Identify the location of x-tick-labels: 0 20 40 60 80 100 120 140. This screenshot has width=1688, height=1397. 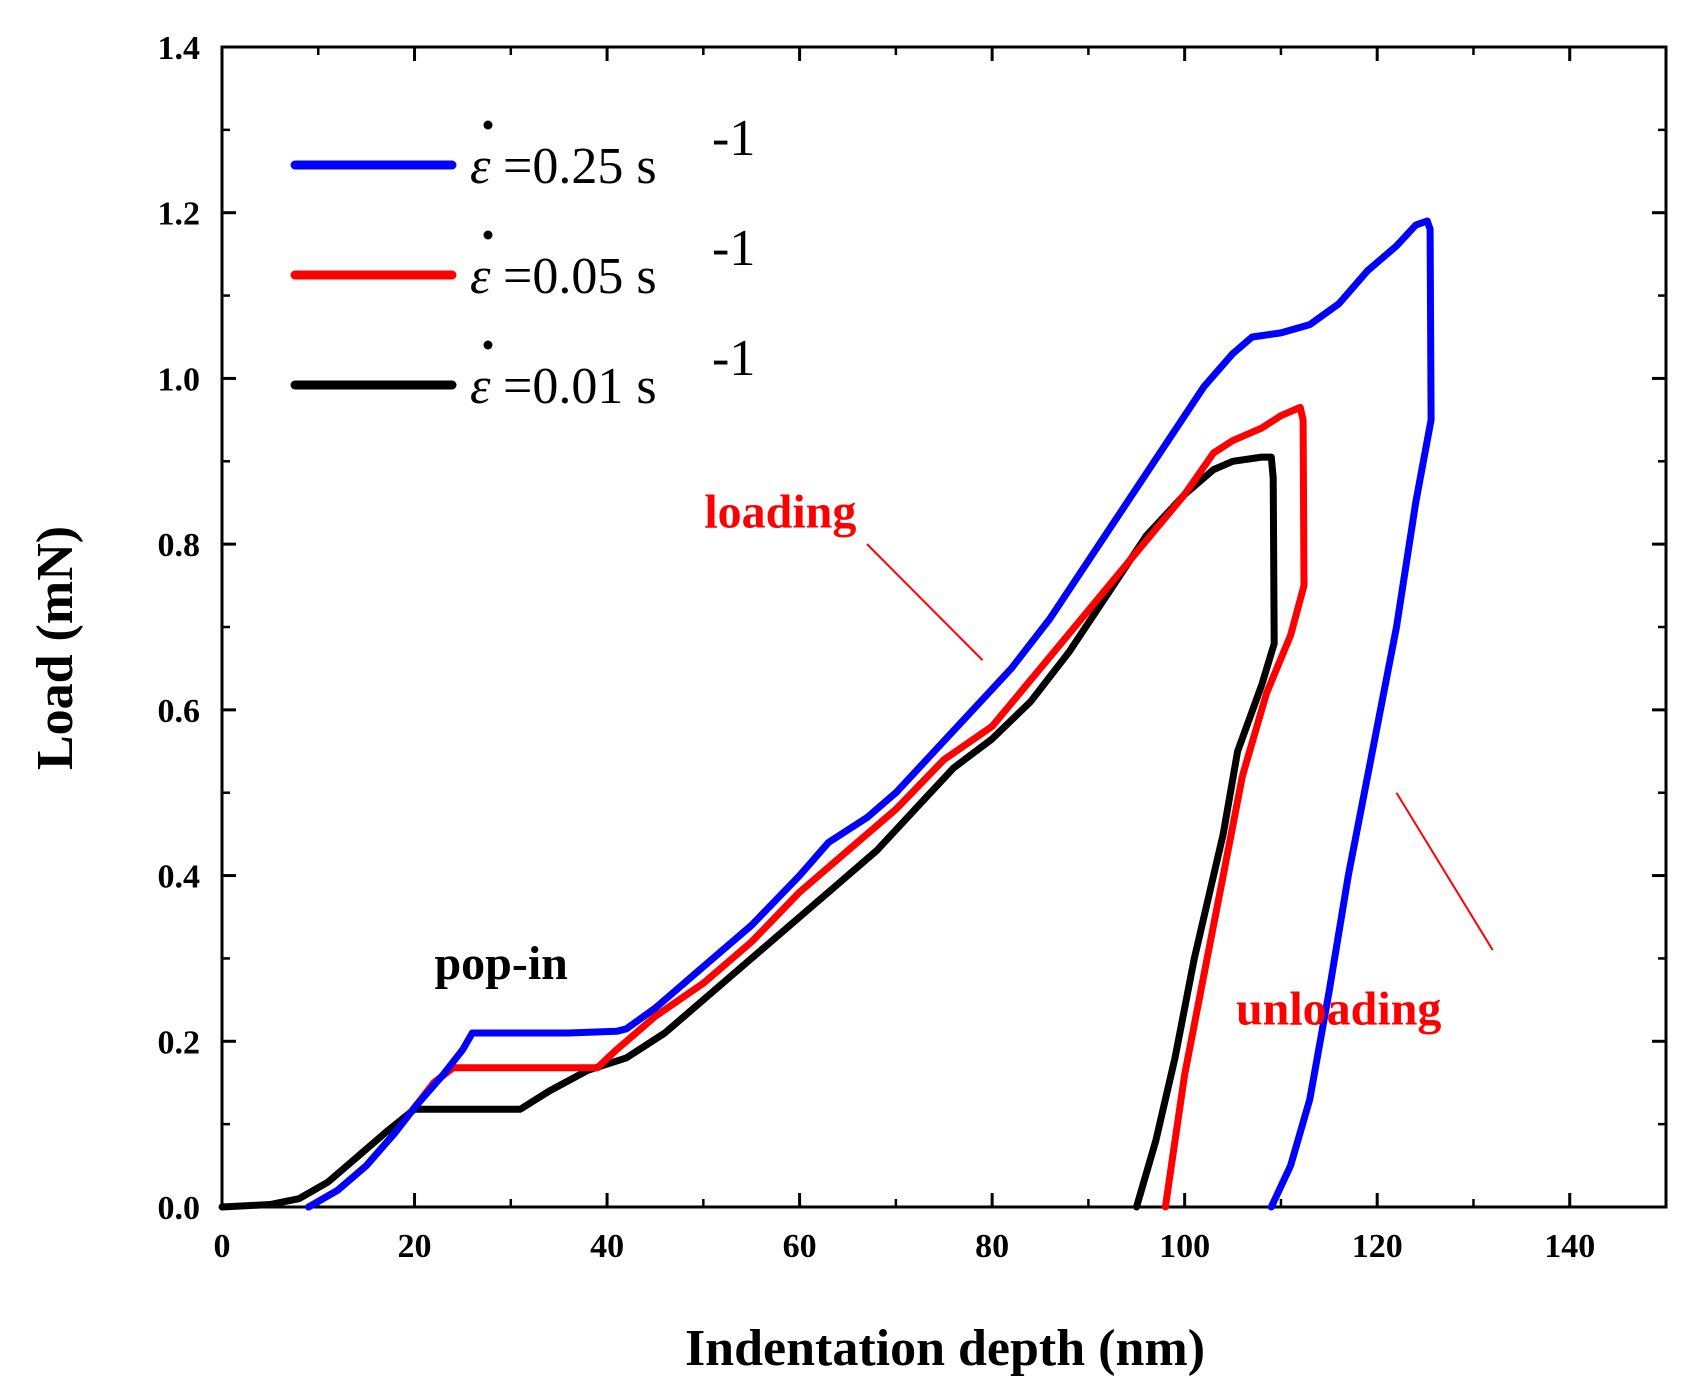
(905, 1246).